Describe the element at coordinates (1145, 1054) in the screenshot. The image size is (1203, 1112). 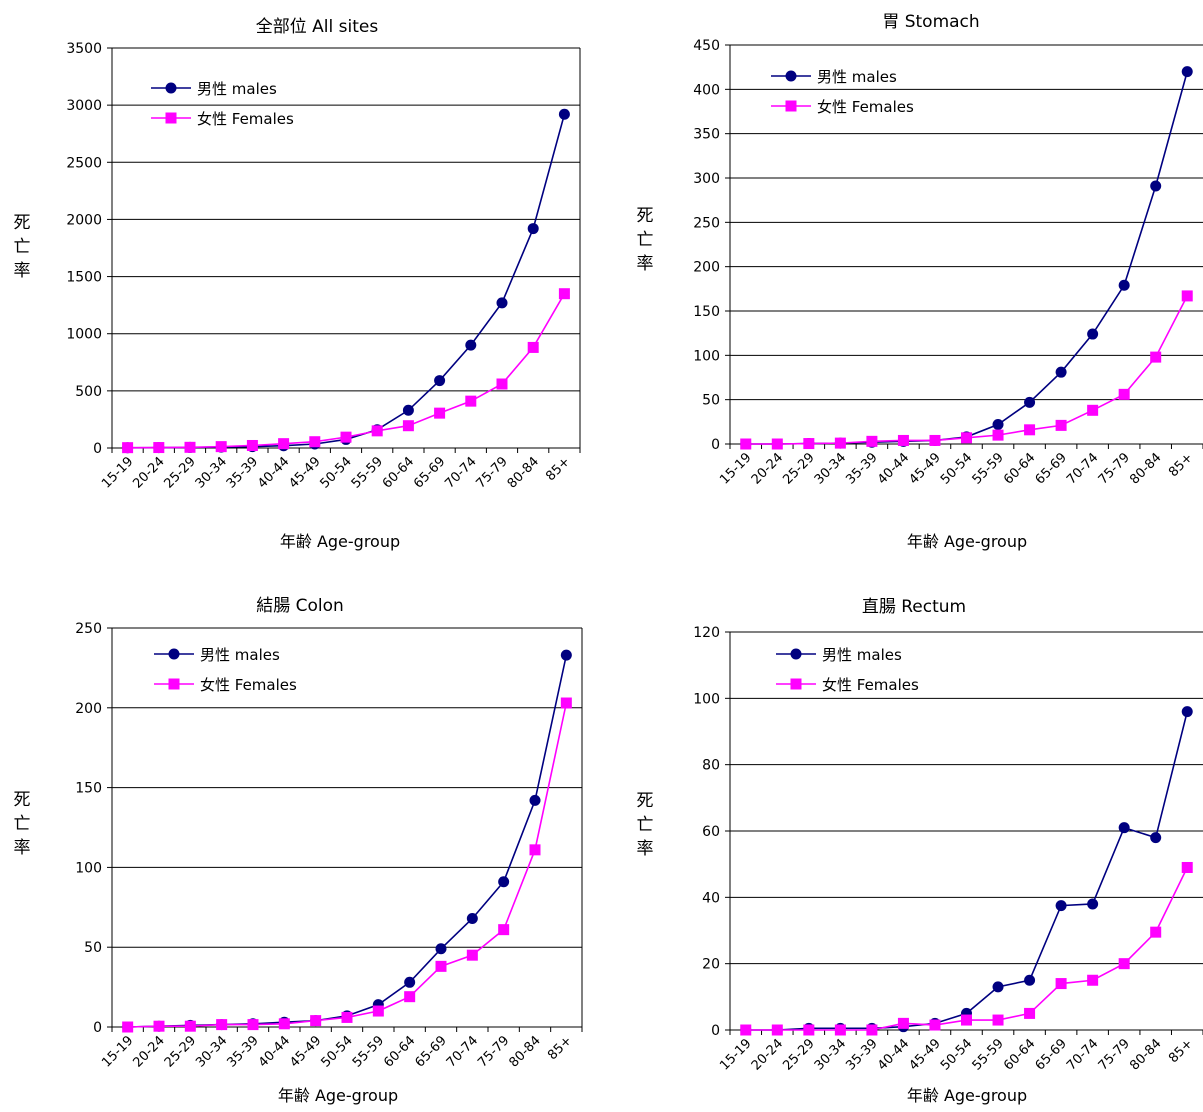
I see `x-tick-label: 80-84` at that location.